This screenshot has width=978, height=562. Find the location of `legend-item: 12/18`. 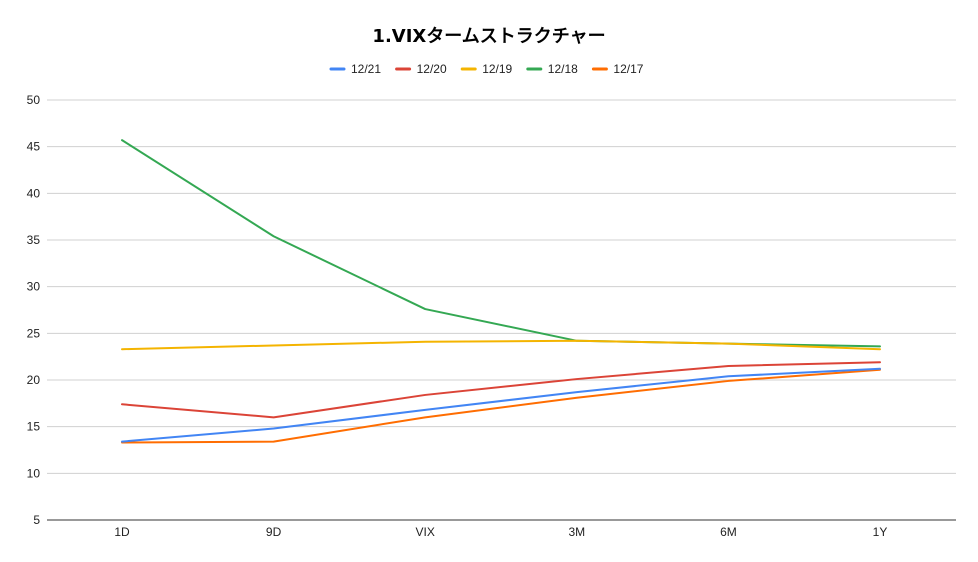

legend-item: 12/18 is located at coordinates (552, 69).